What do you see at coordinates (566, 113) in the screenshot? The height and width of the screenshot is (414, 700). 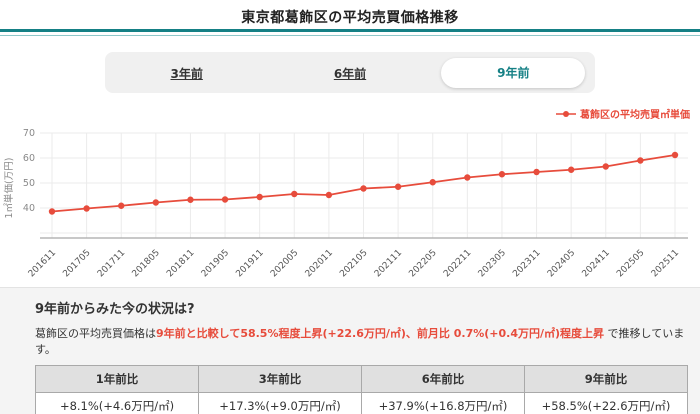 I see `legend-line-dot-icon` at bounding box center [566, 113].